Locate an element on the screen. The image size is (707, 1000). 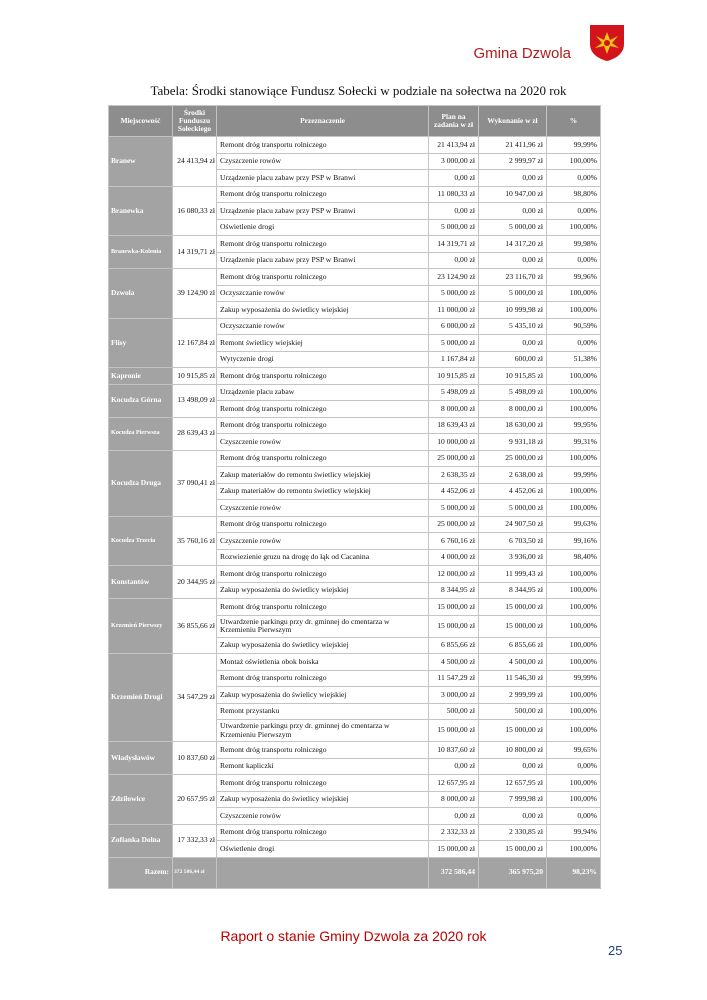
purpose: Montaż oświetlenia obok boiska is located at coordinates (322, 662).